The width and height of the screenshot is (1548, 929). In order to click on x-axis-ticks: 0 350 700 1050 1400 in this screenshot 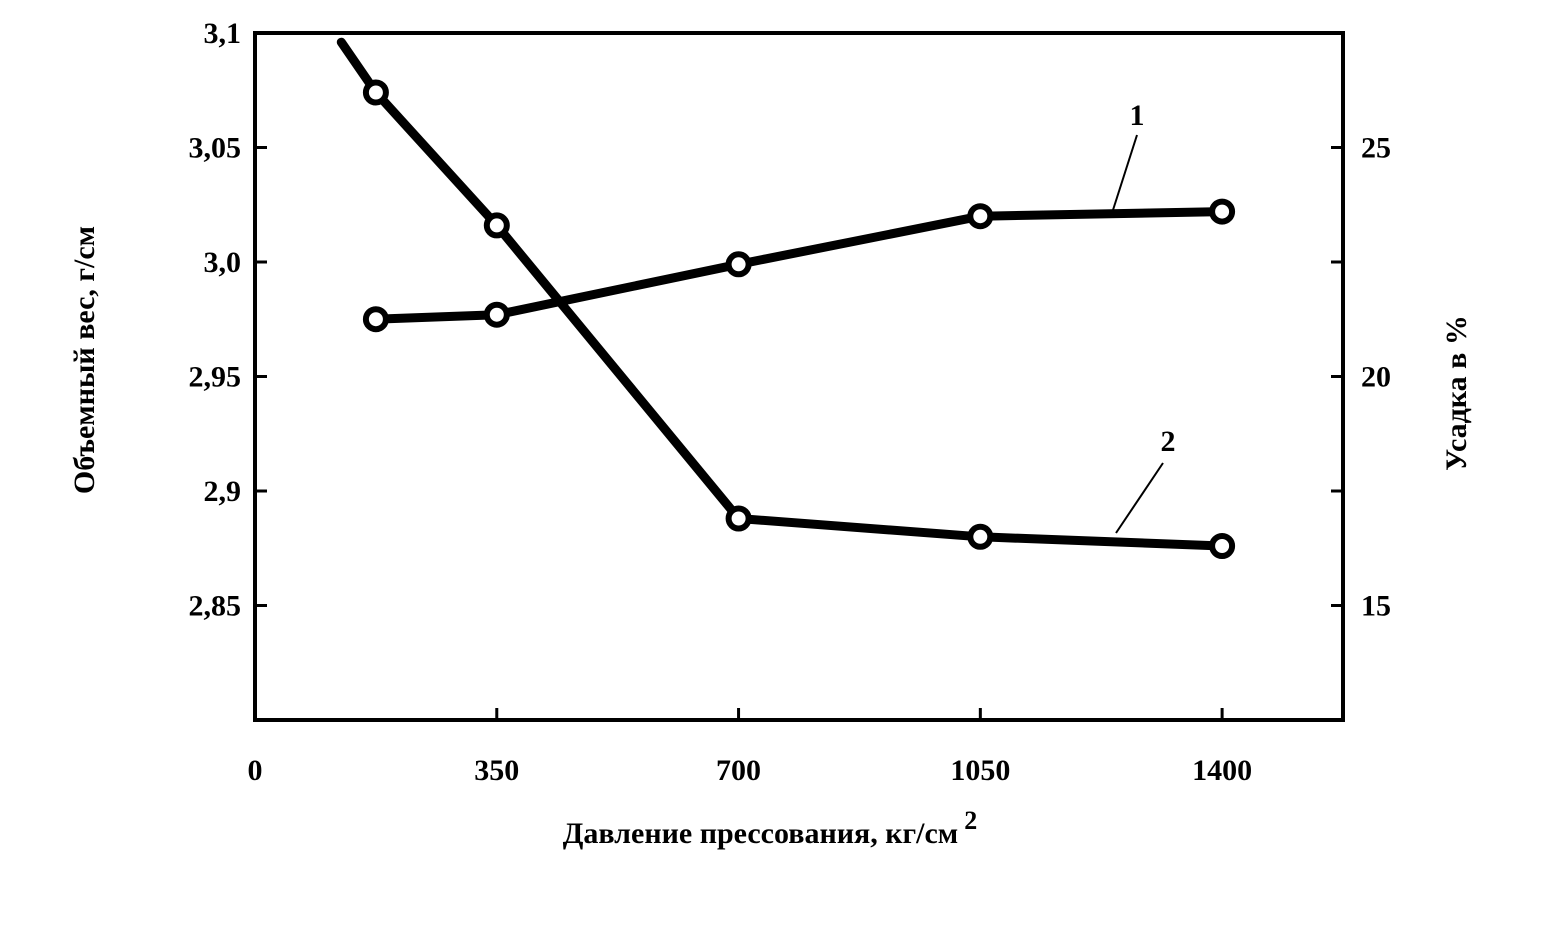, I will do `click(750, 747)`.